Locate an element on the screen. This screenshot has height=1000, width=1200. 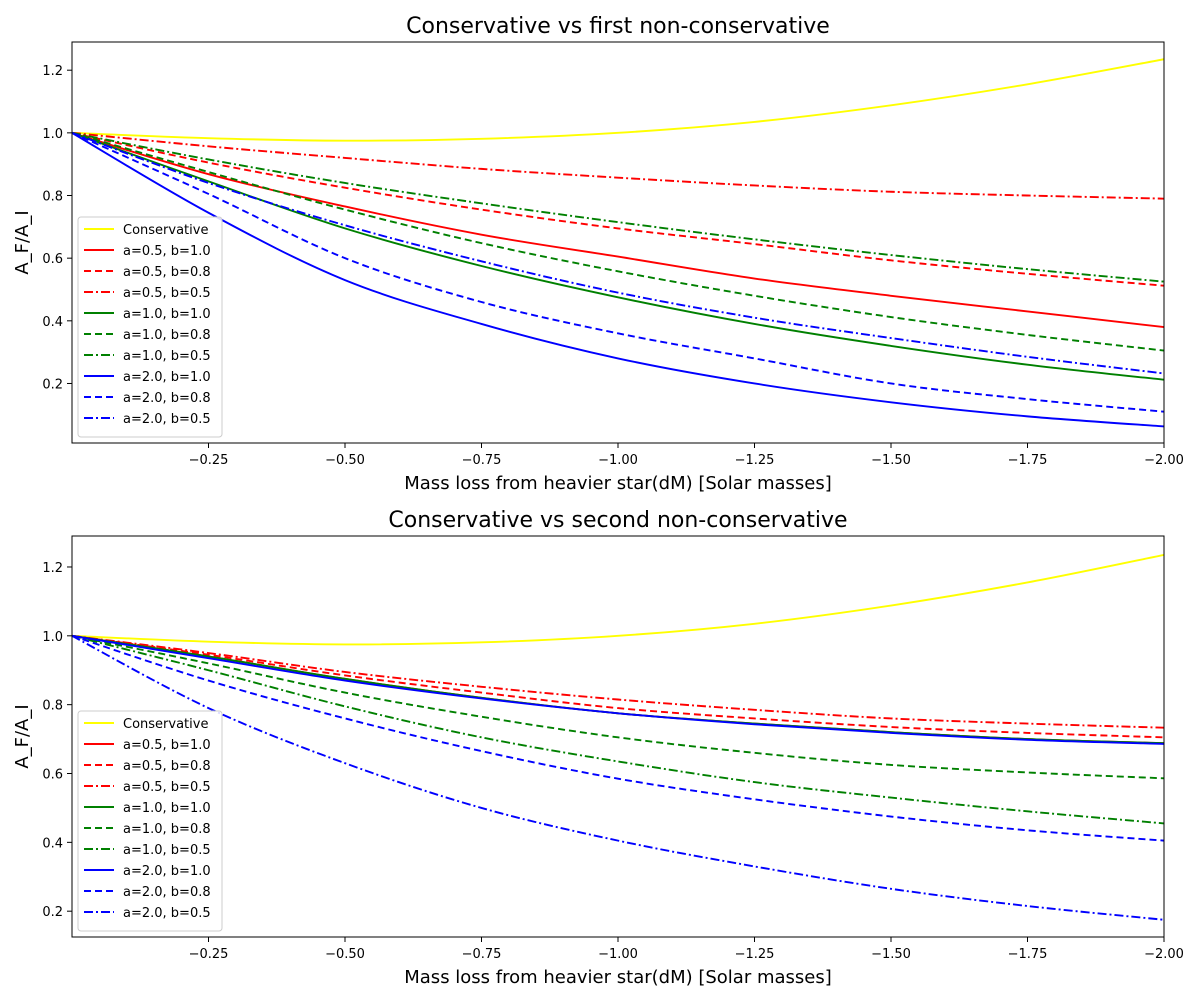
chart-title: Conservative vs first non-conservative is located at coordinates (618, 26).